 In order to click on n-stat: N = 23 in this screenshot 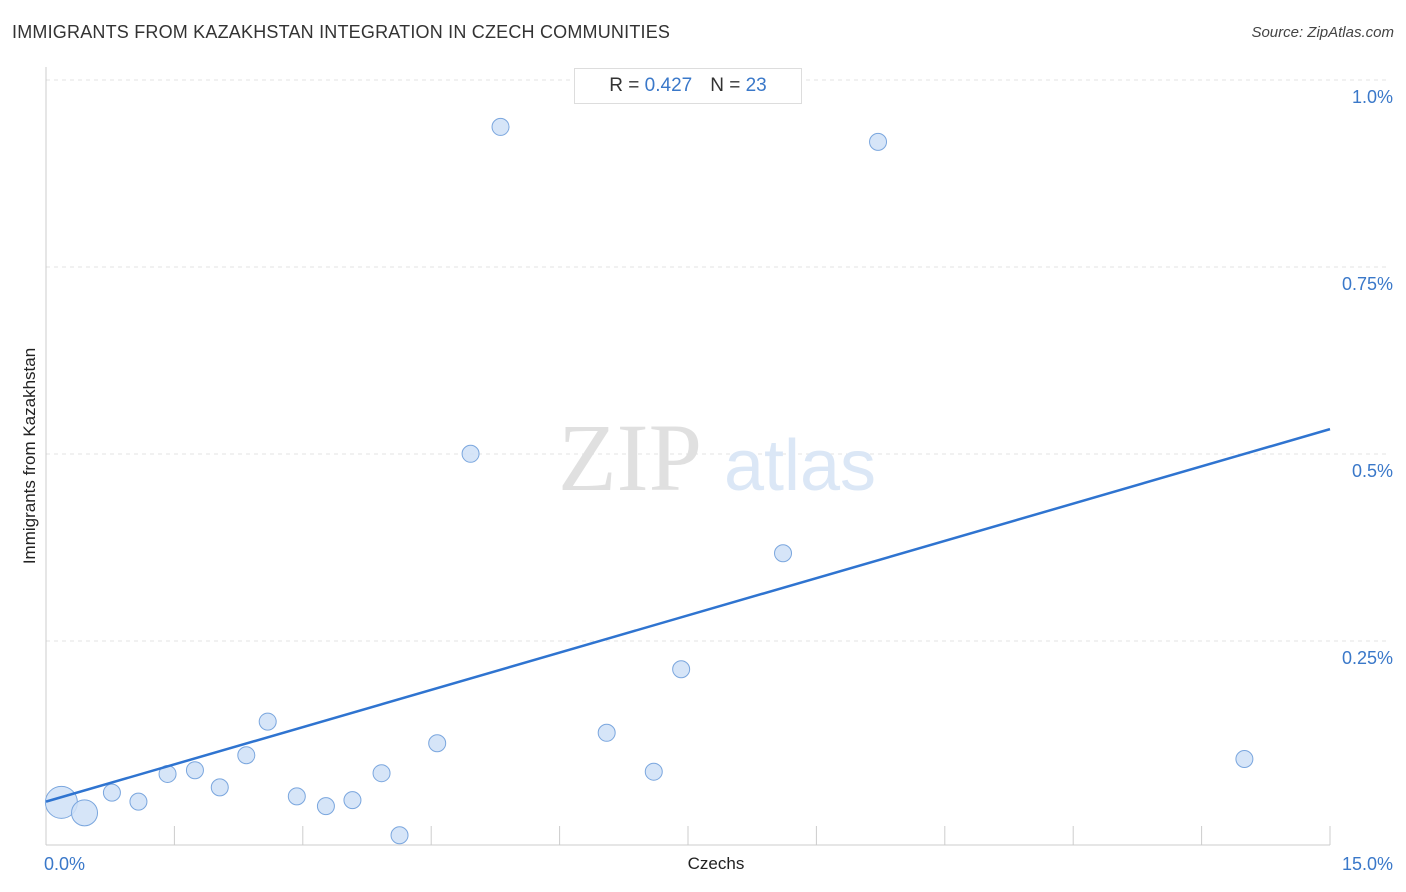, I will do `click(738, 86)`.